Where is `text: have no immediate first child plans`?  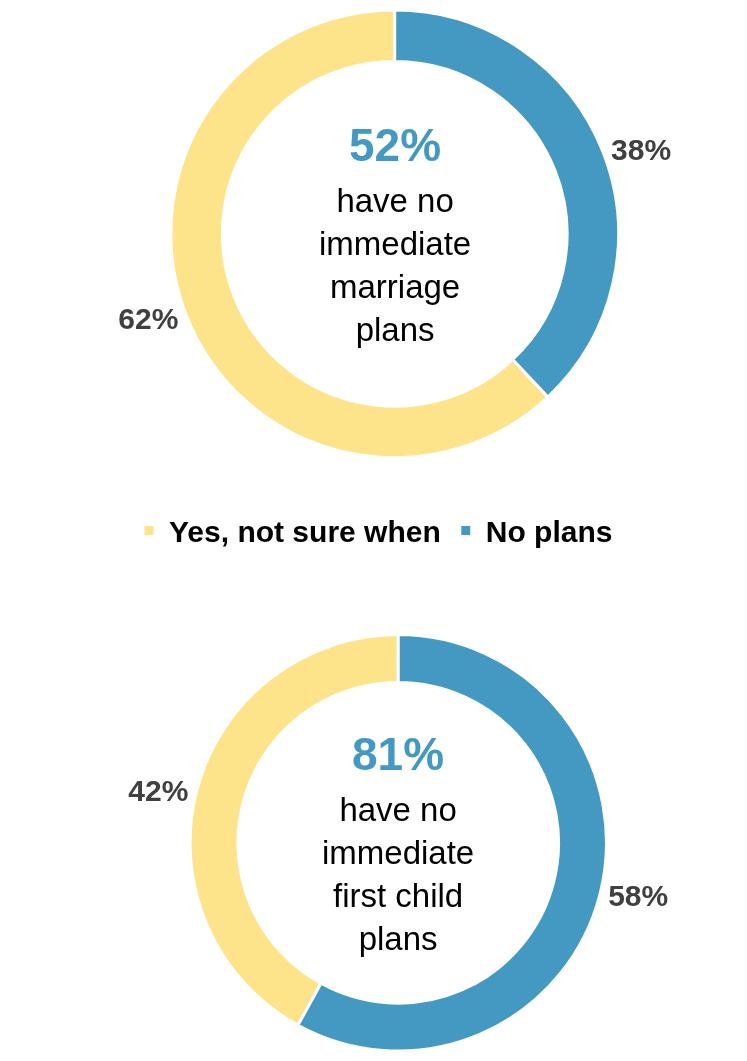
text: have no immediate first child plans is located at coordinates (398, 874).